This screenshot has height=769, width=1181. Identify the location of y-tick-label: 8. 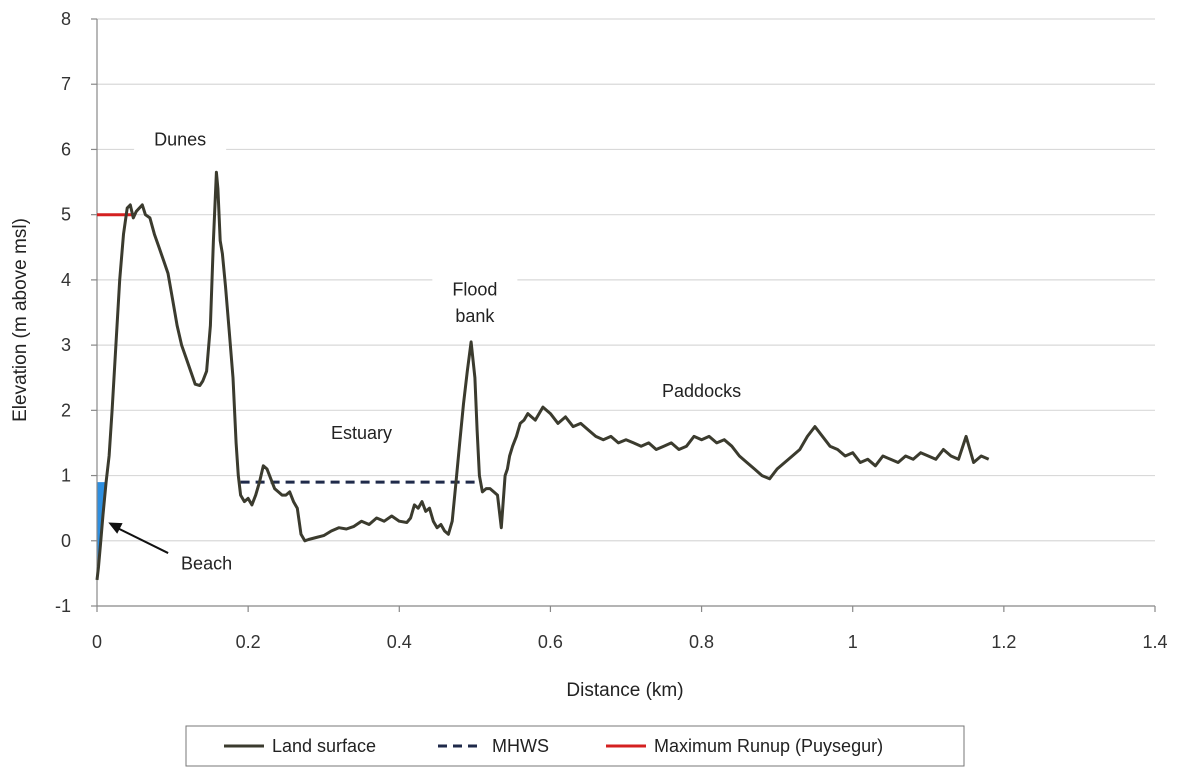
(66, 19).